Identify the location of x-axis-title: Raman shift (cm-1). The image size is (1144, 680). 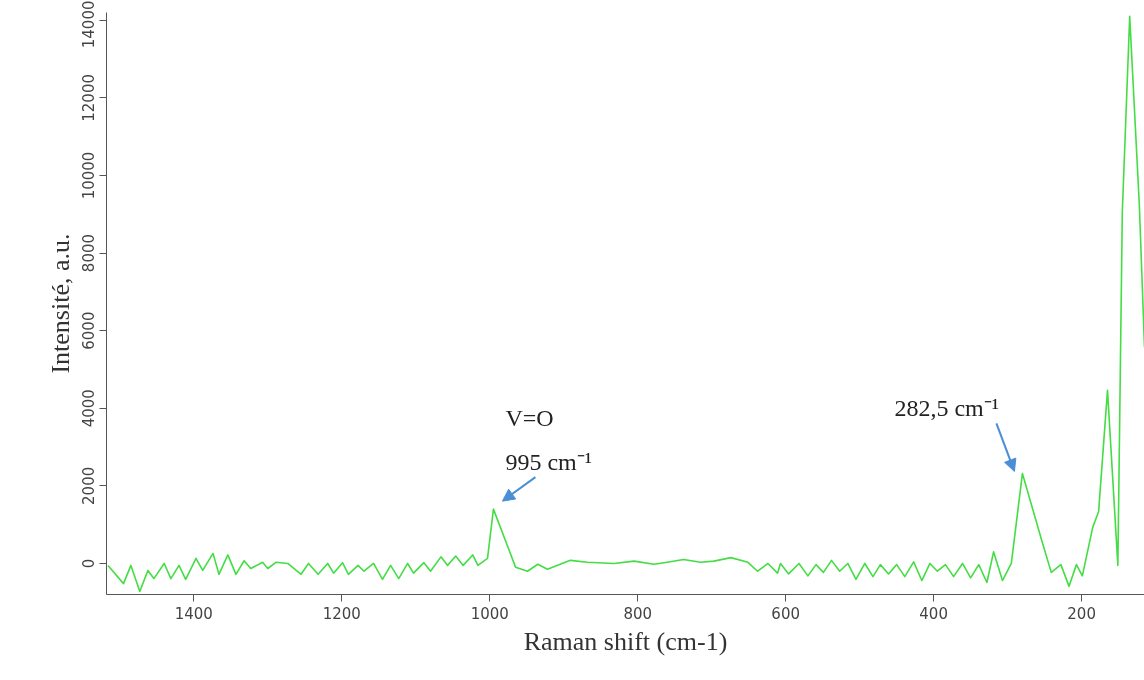
(625, 641).